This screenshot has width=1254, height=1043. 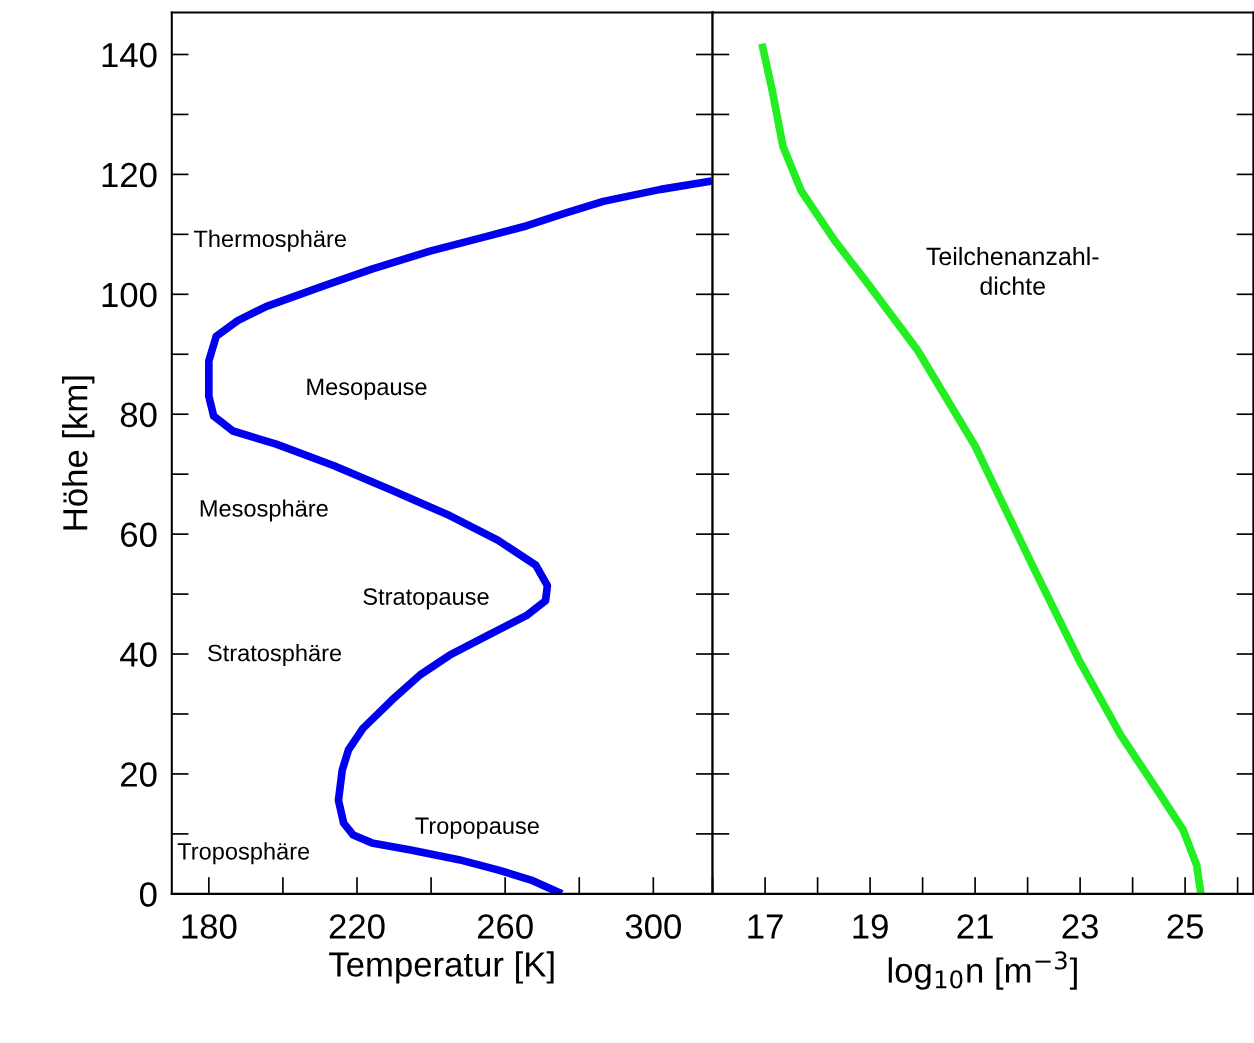 I want to click on y-tick-label: 40, so click(x=138, y=654).